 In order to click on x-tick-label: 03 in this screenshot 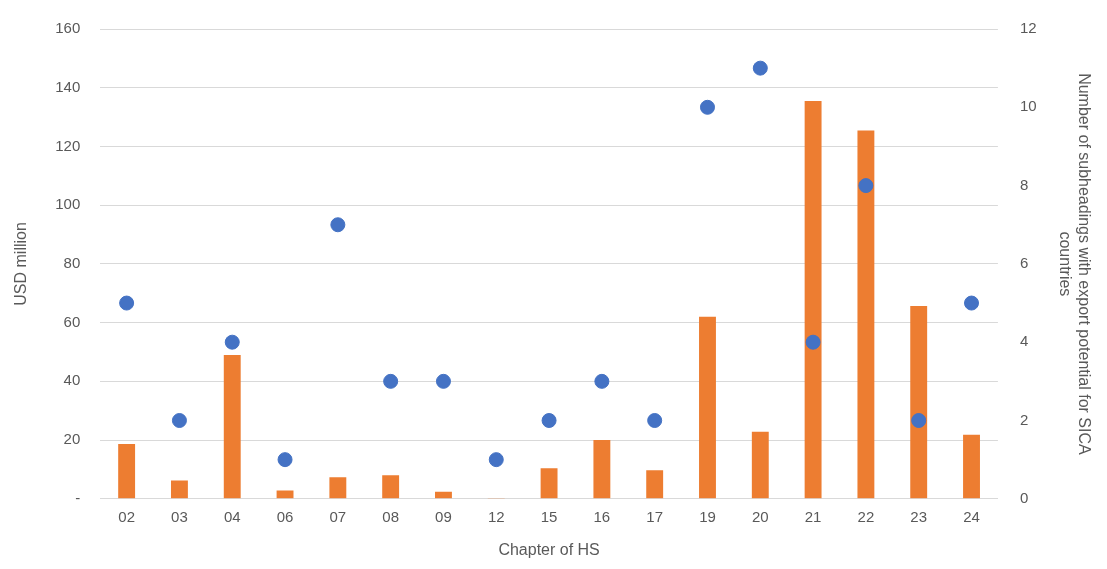, I will do `click(179, 516)`.